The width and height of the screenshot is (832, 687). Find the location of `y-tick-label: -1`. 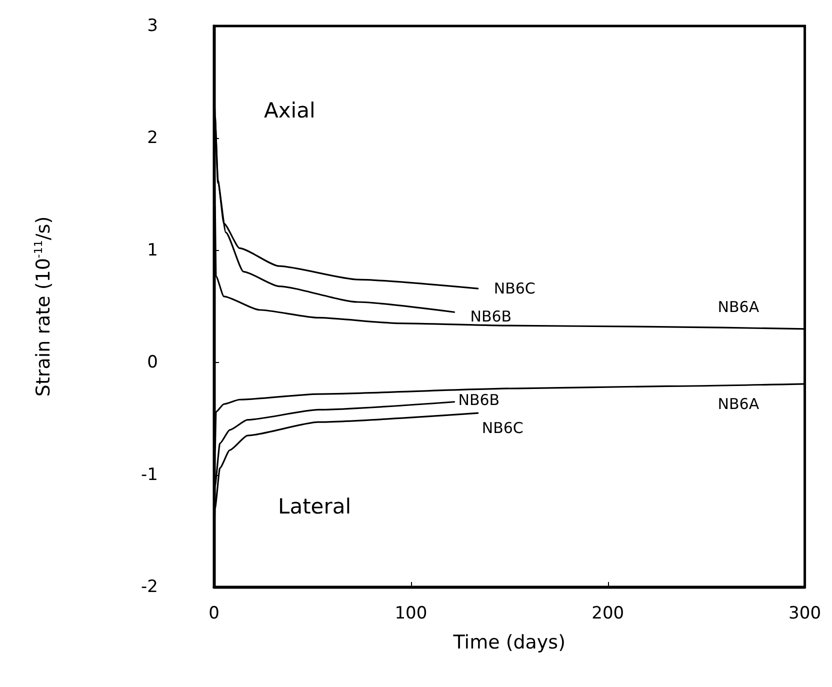

y-tick-label: -1 is located at coordinates (149, 474).